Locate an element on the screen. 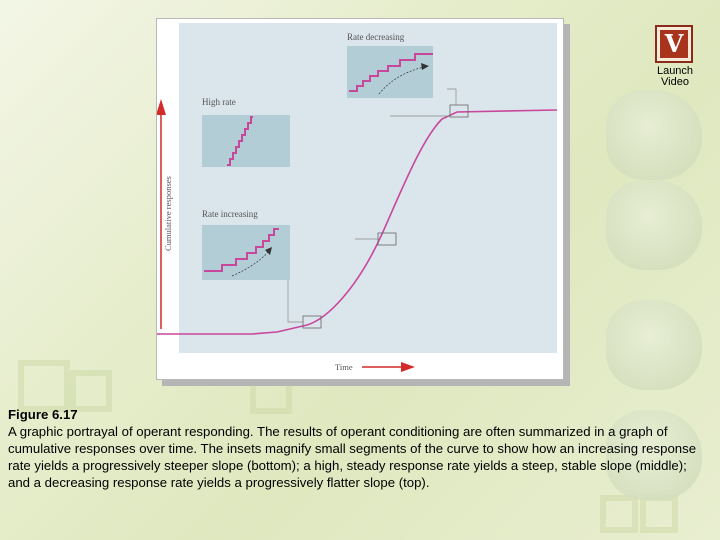 Image resolution: width=720 pixels, height=540 pixels. x-axis-arrow-head is located at coordinates (408, 367).